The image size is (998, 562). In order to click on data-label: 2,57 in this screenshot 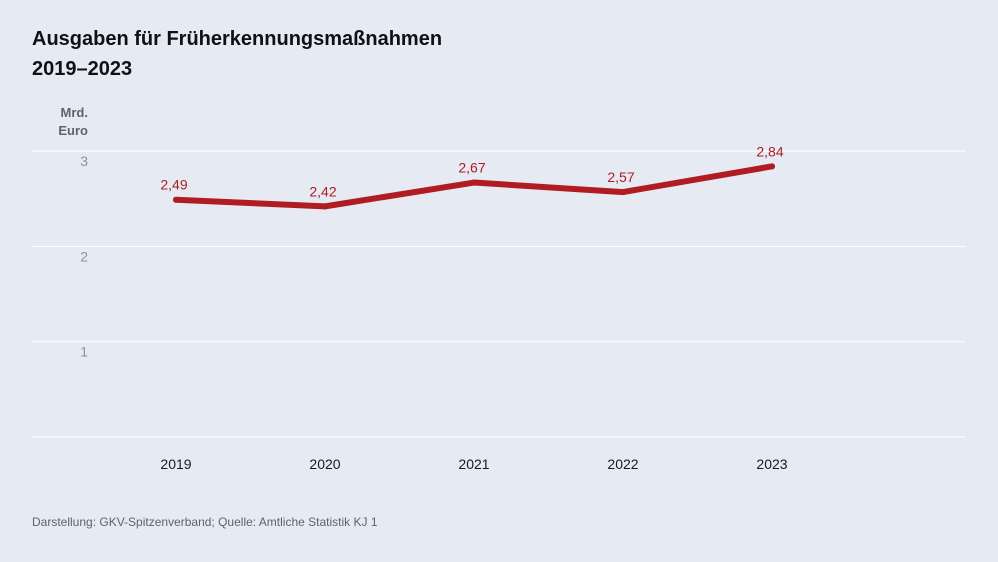, I will do `click(620, 177)`.